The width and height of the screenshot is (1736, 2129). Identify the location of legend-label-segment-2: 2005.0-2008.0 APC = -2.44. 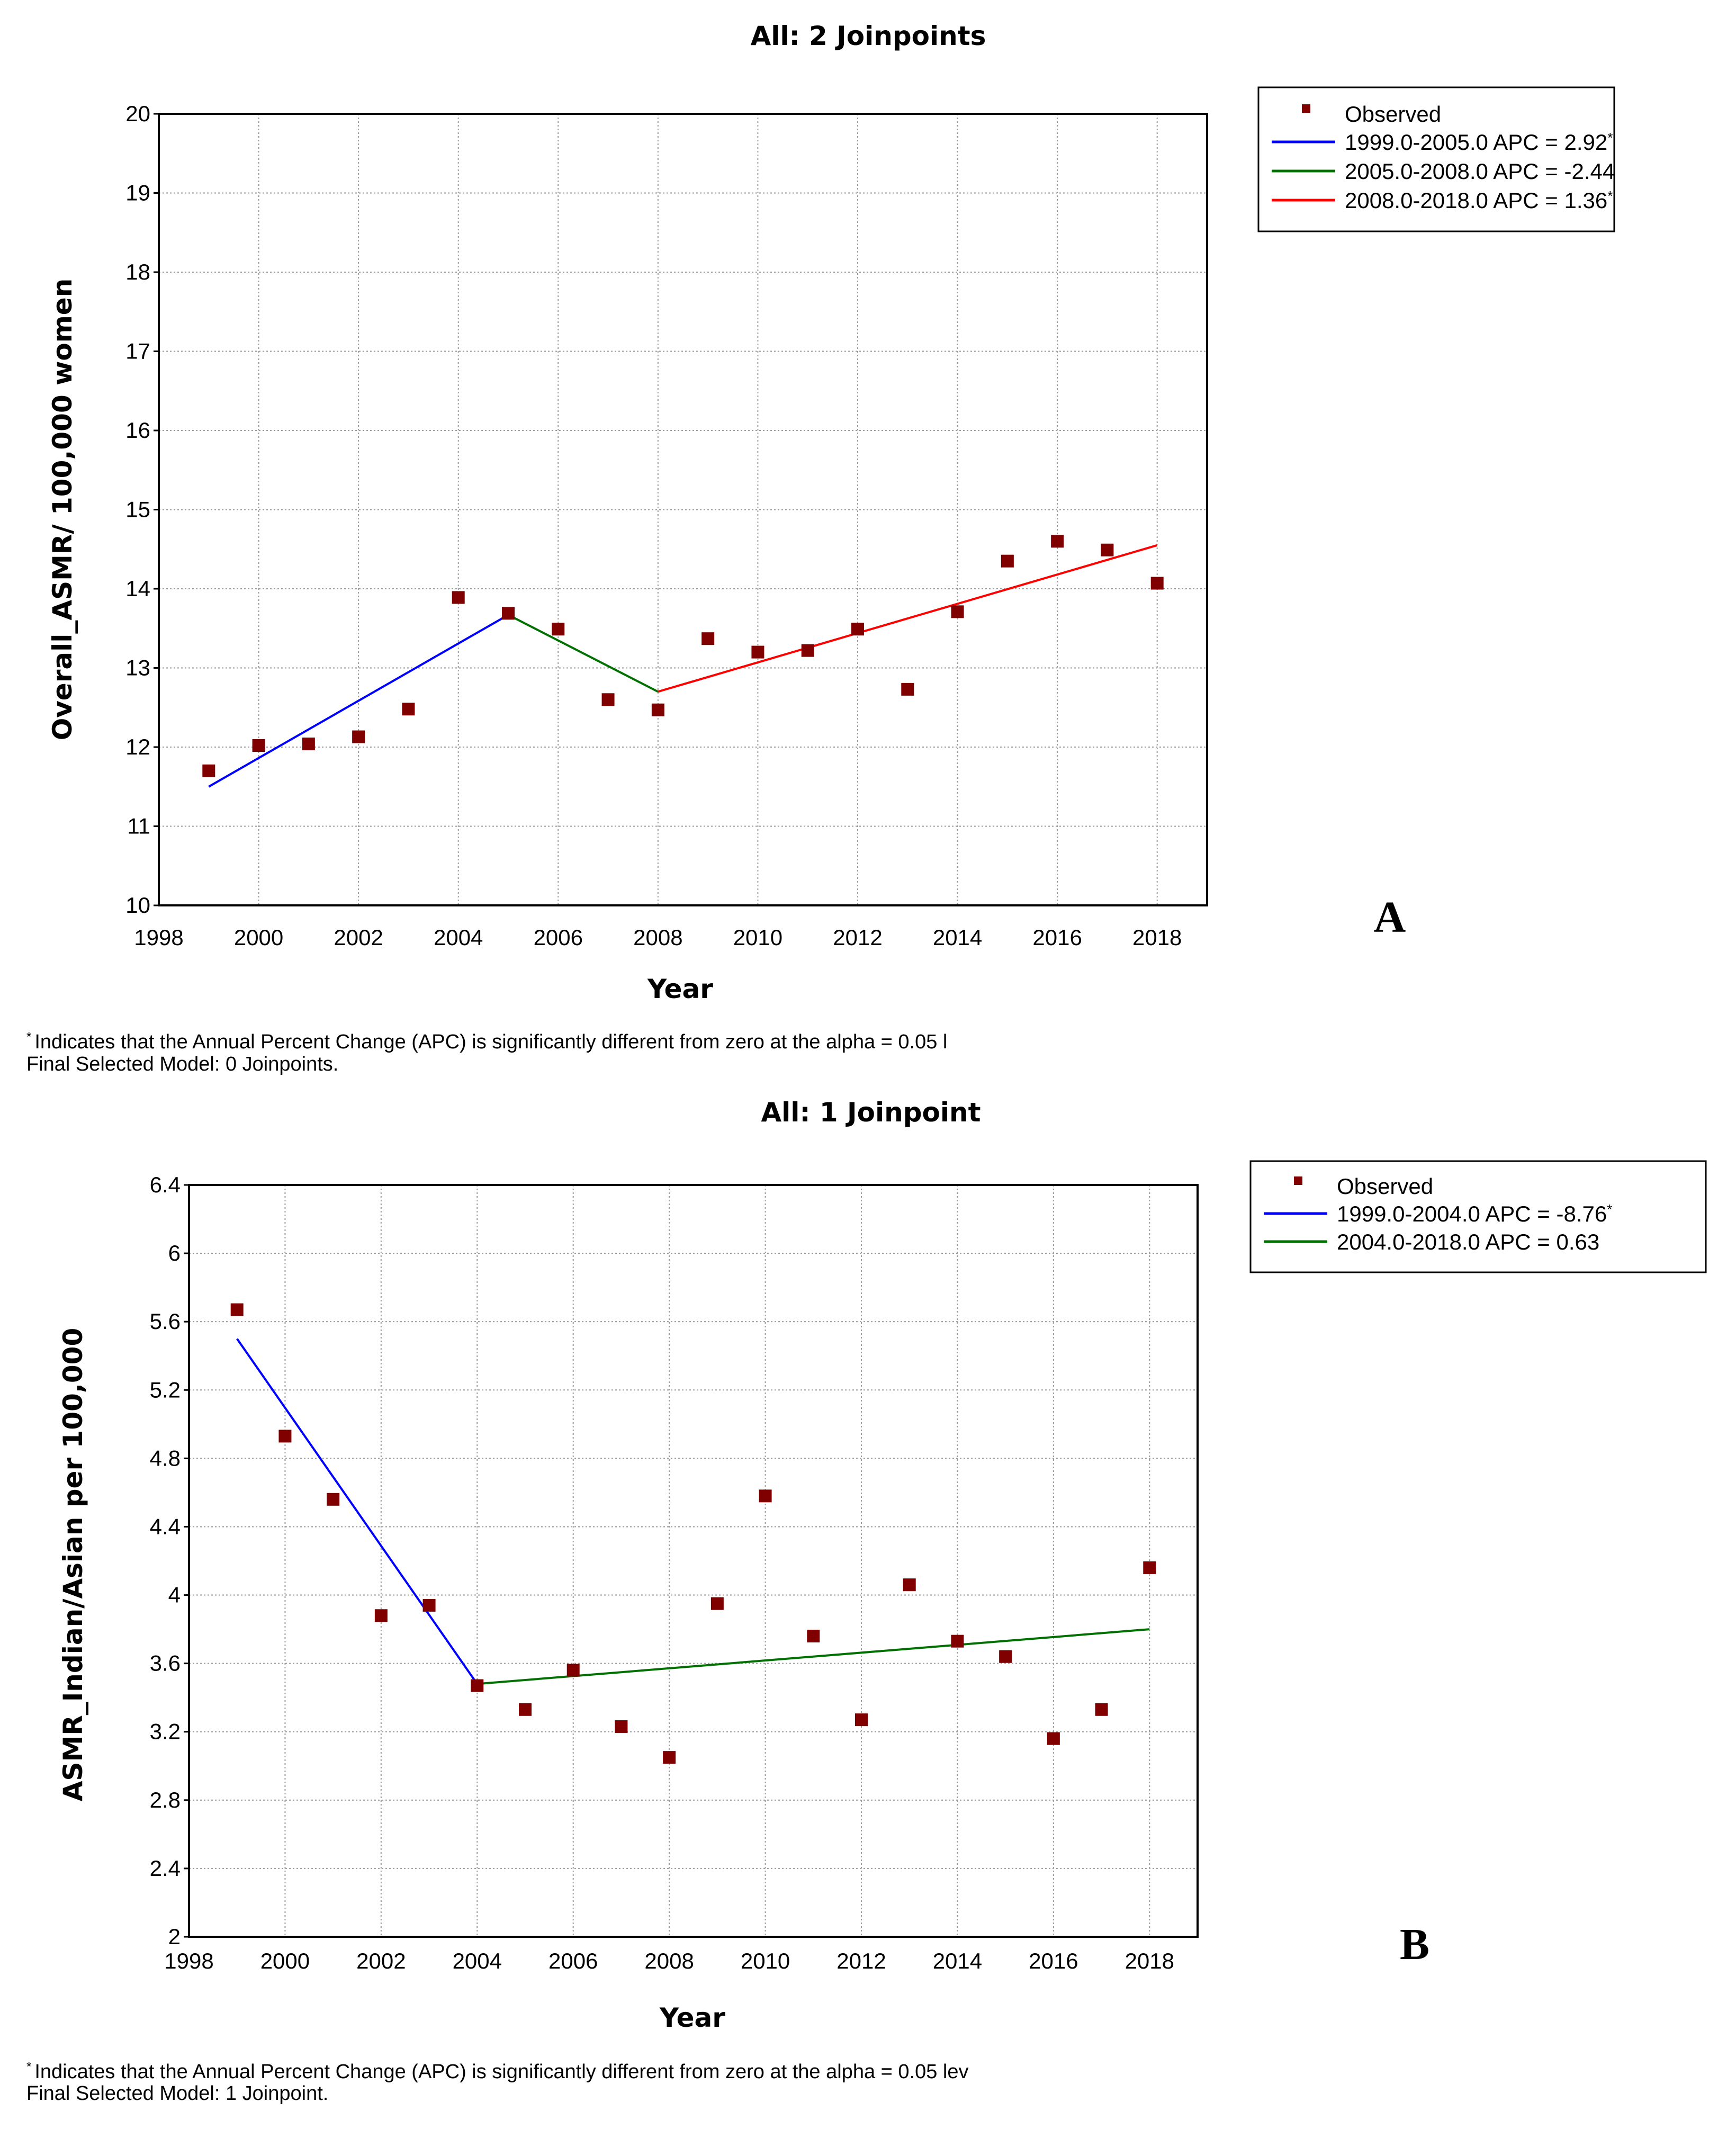
(1480, 172).